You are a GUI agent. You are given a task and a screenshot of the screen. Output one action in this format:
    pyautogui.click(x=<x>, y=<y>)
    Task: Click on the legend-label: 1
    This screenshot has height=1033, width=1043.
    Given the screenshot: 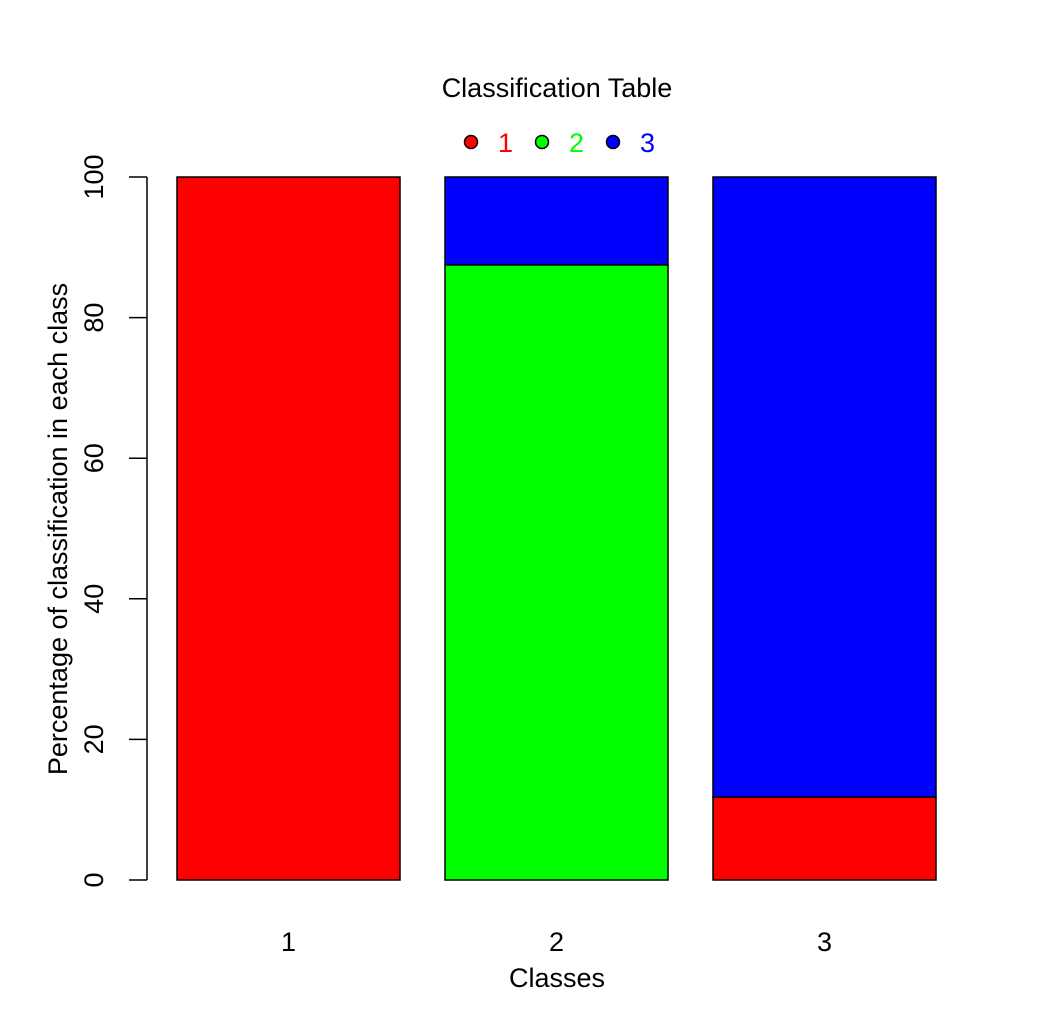 What is the action you would take?
    pyautogui.click(x=505, y=143)
    